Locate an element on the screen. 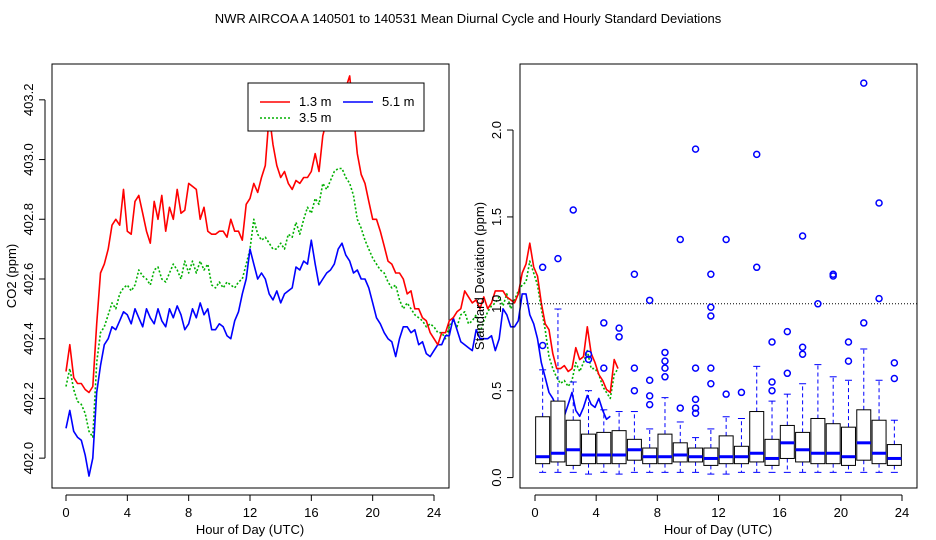 Image resolution: width=936 pixels, height=540 pixels. box-hour-17.5 is located at coordinates (803, 352).